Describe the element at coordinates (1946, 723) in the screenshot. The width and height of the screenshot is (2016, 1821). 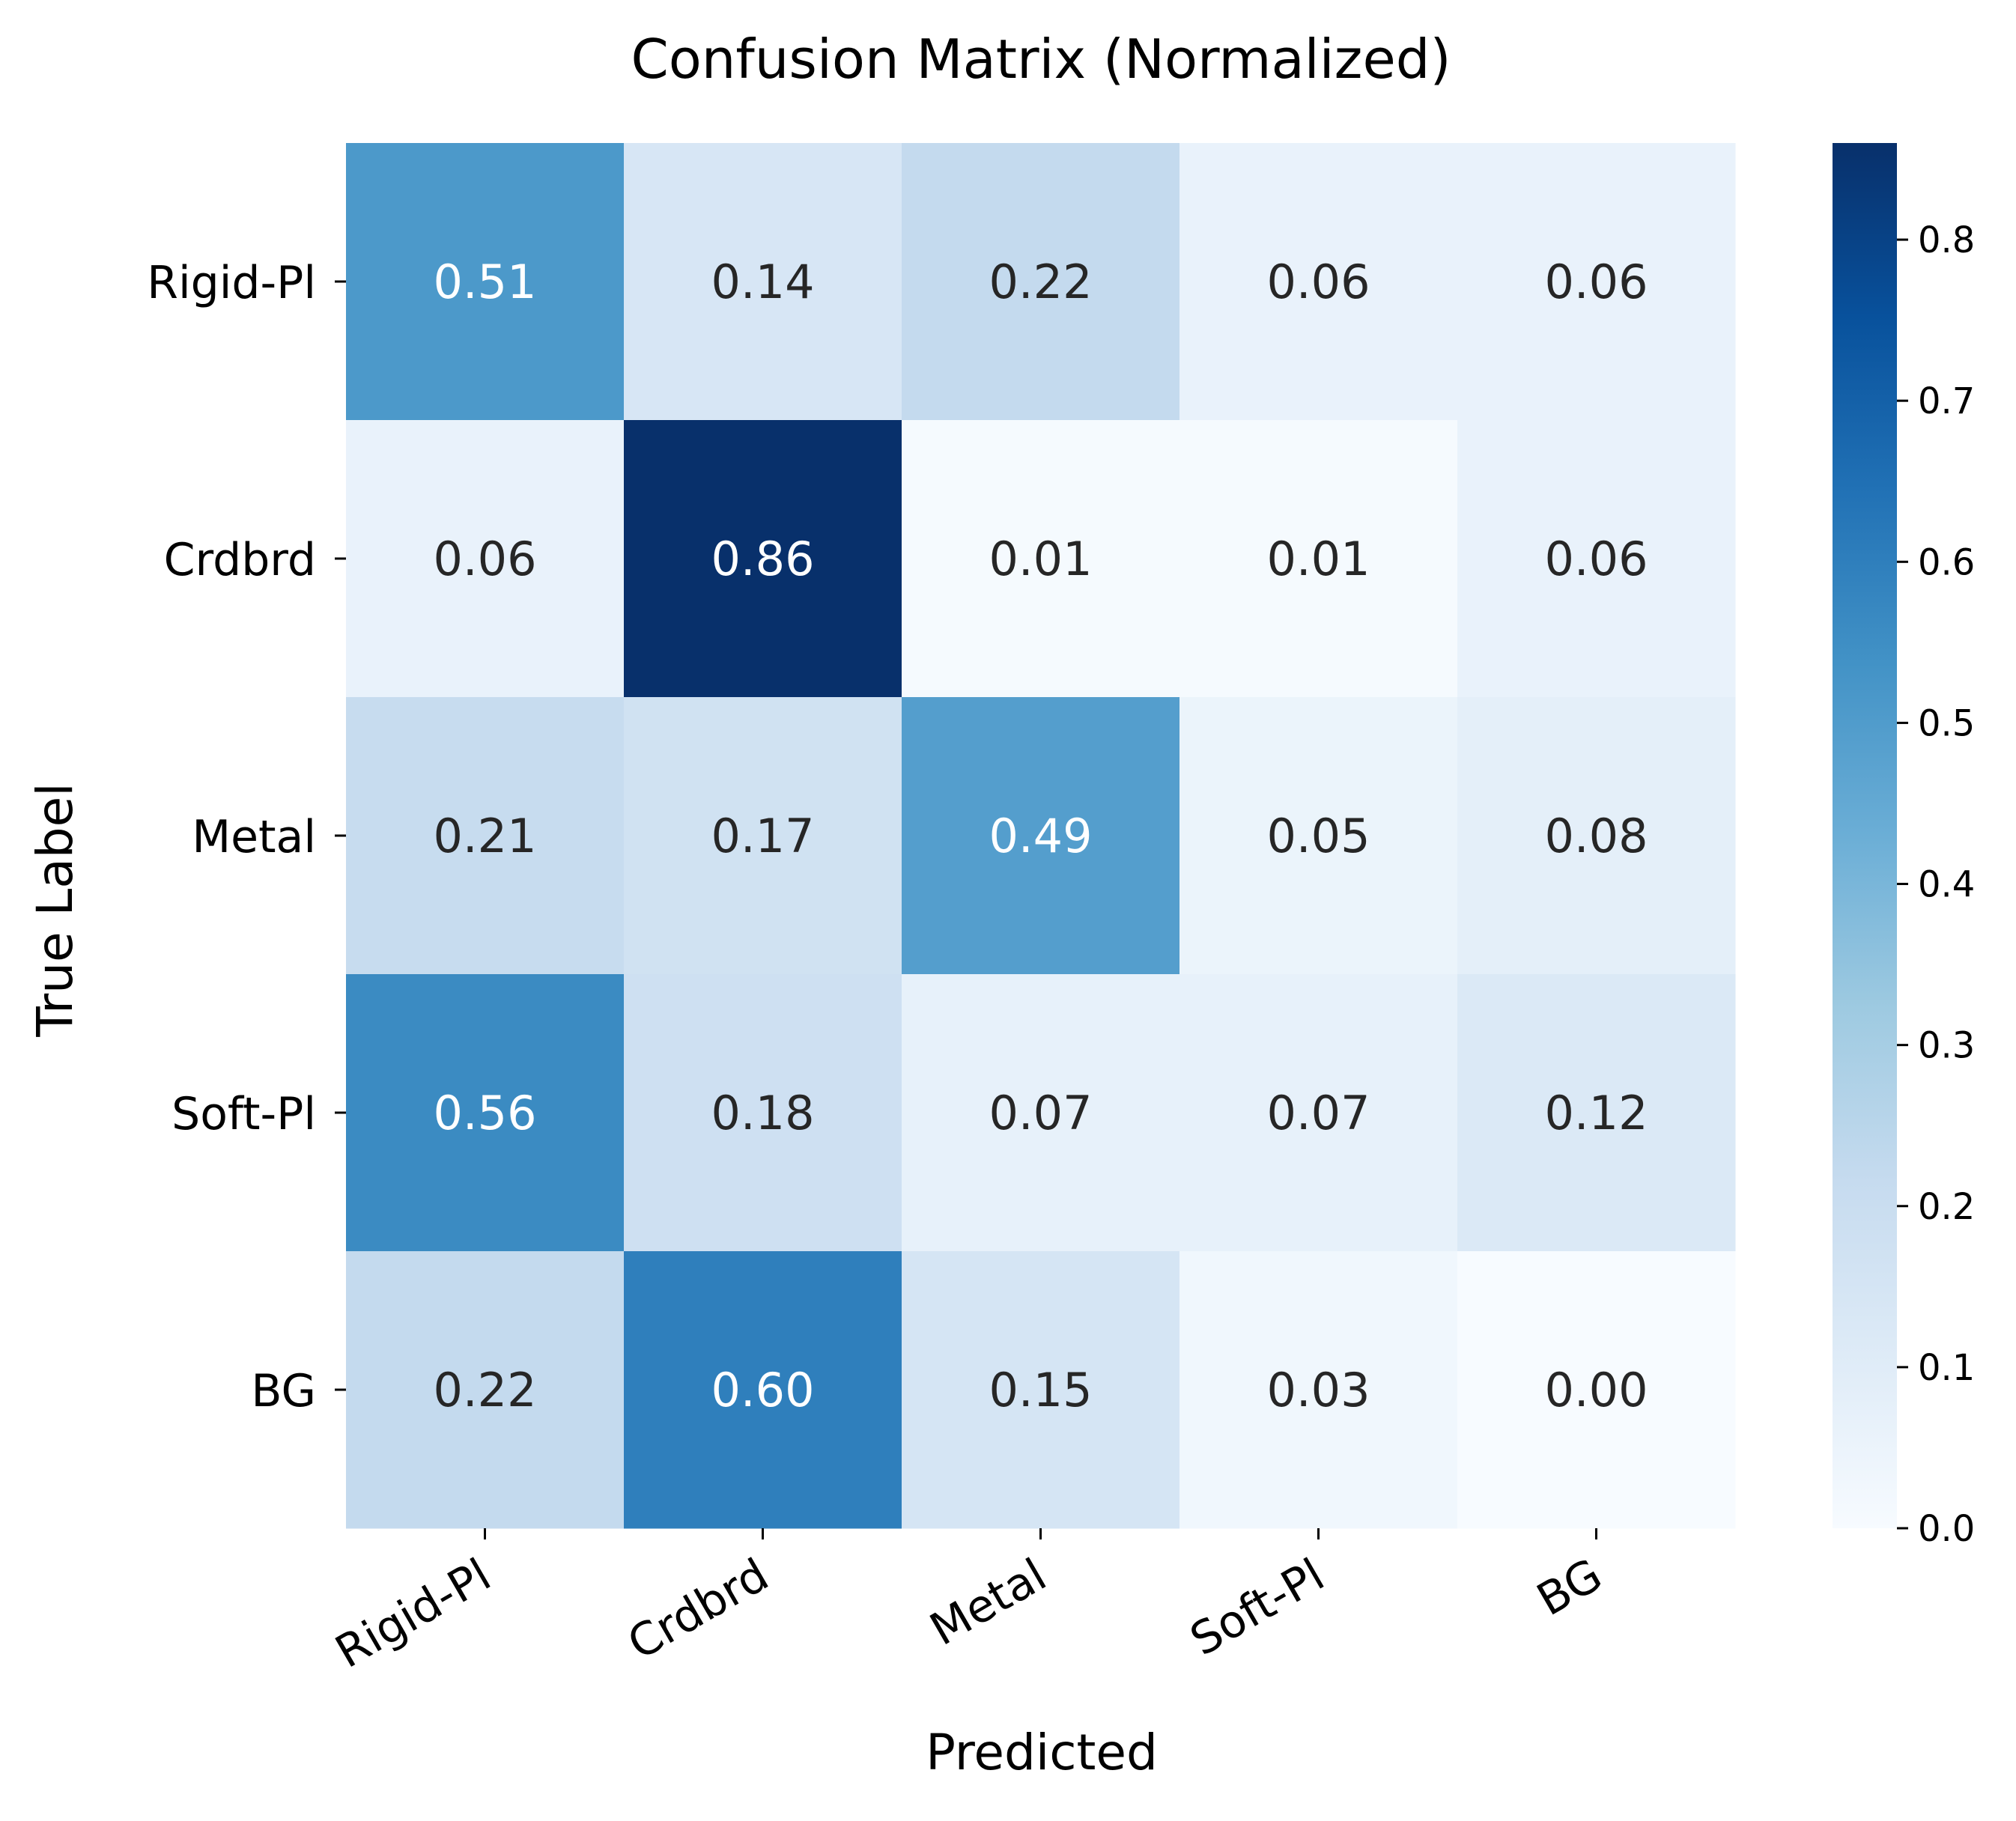
I see `colorbar-tick-label: 0.5` at that location.